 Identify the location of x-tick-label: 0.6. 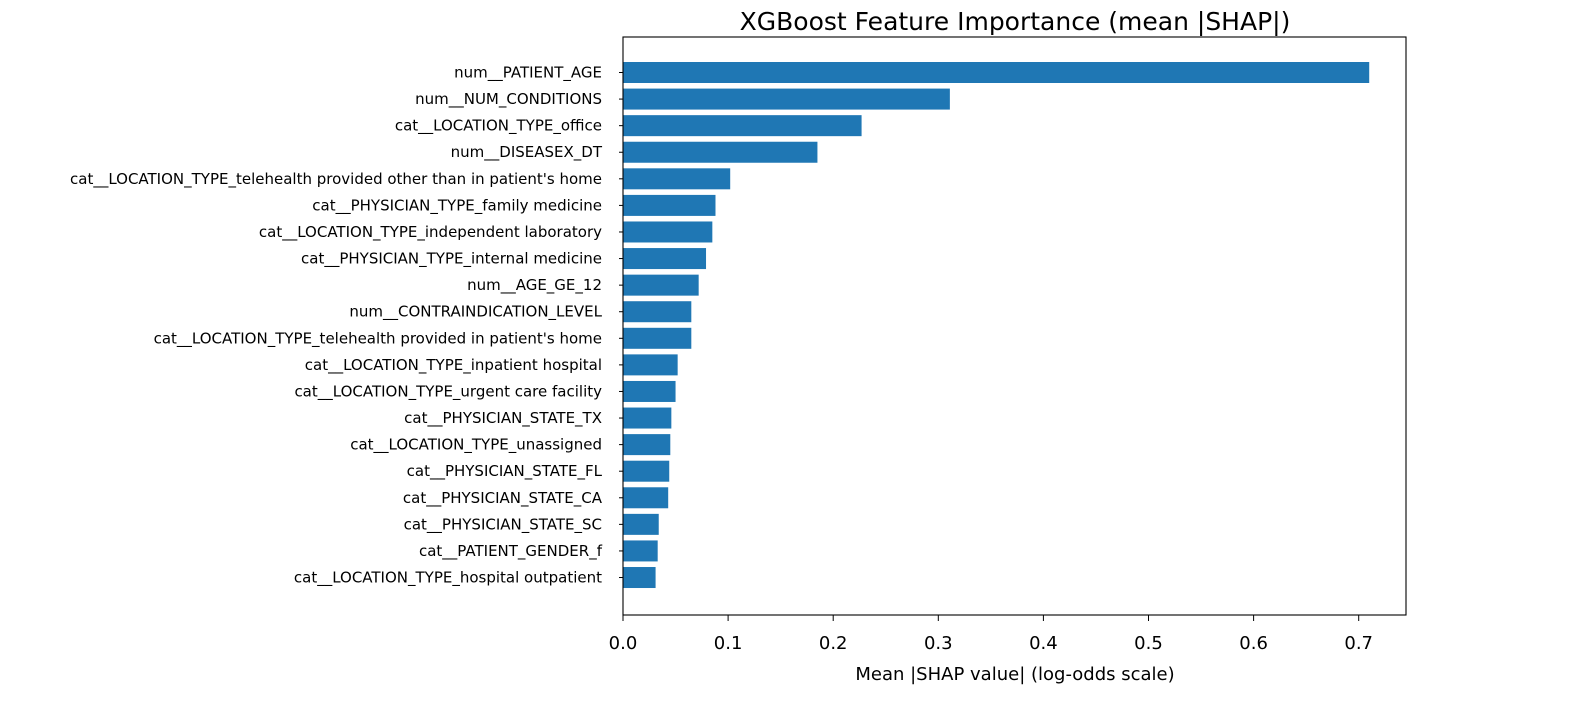
(1253, 643).